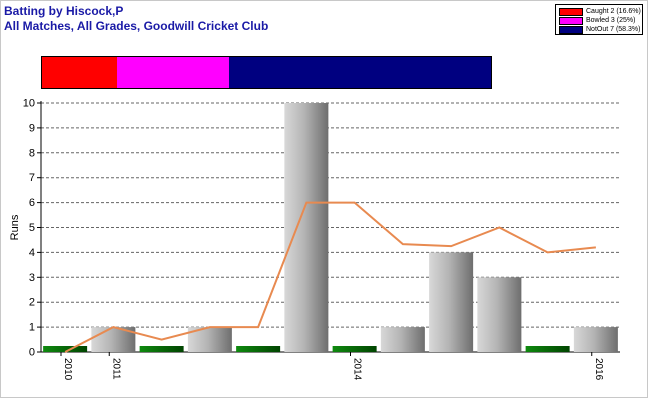  What do you see at coordinates (29, 104) in the screenshot?
I see `y-tick-label-10: 10` at bounding box center [29, 104].